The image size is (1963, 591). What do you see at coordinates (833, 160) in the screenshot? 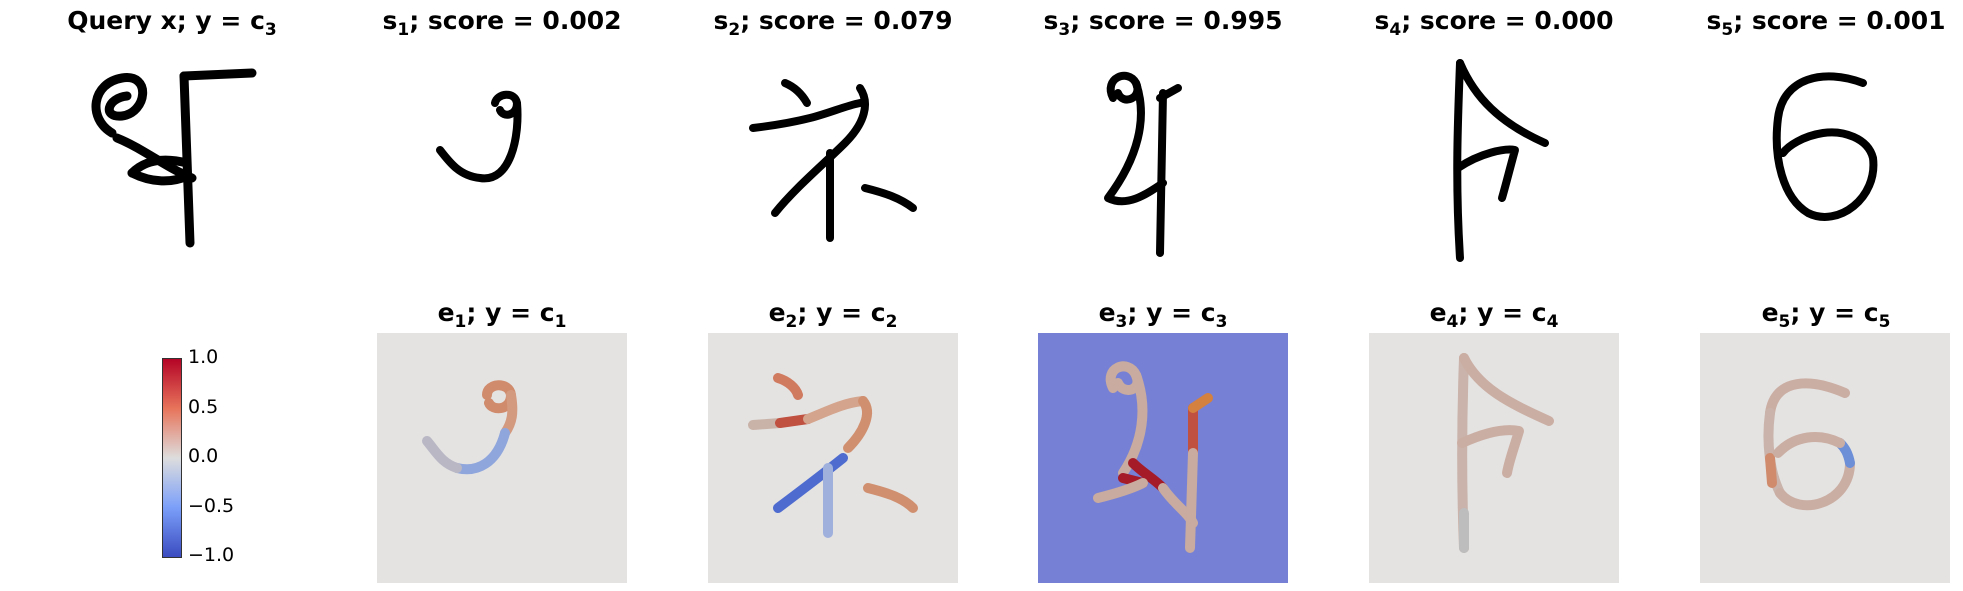
I see `sample-2-glyph` at bounding box center [833, 160].